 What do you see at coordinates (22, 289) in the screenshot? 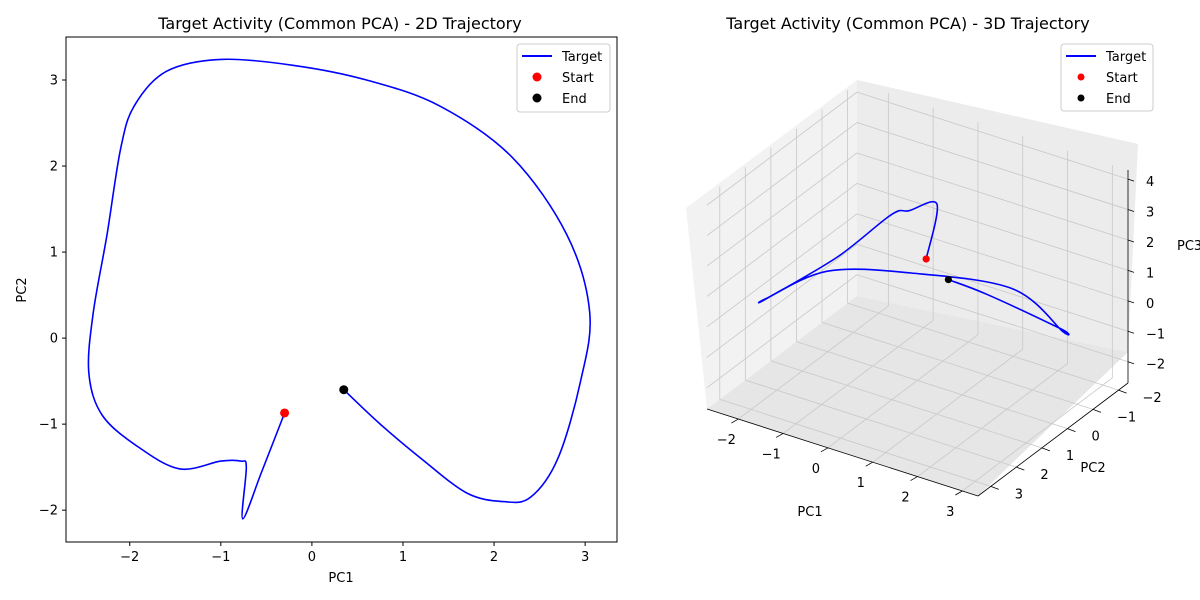
I see `chart-2d-ylabel: PC2` at bounding box center [22, 289].